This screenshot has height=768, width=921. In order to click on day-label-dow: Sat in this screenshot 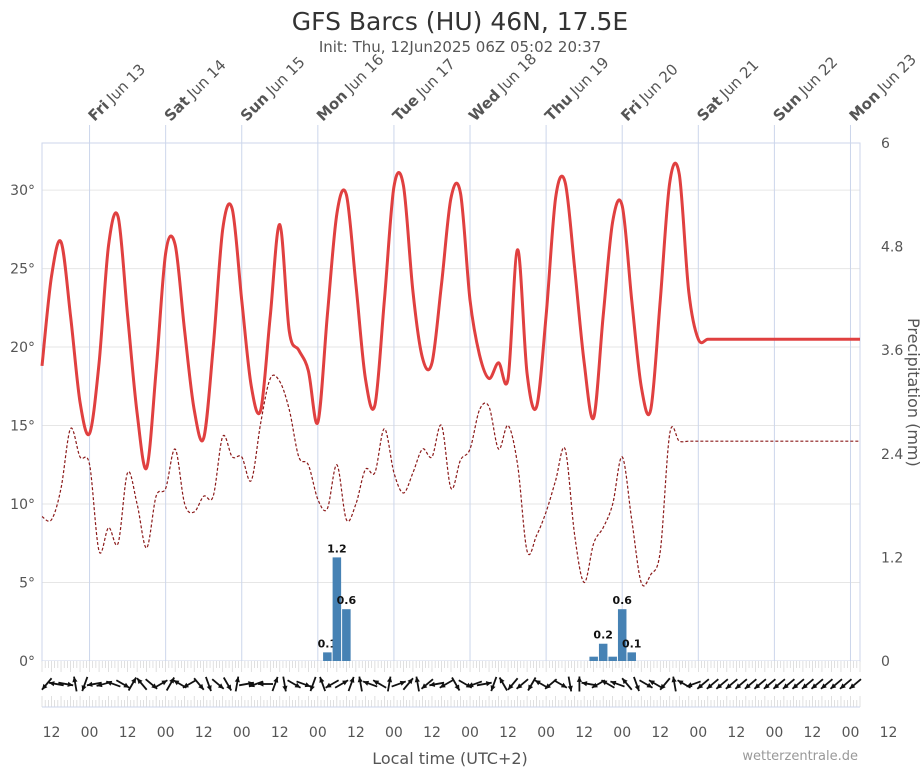, I will do `click(709, 108)`.